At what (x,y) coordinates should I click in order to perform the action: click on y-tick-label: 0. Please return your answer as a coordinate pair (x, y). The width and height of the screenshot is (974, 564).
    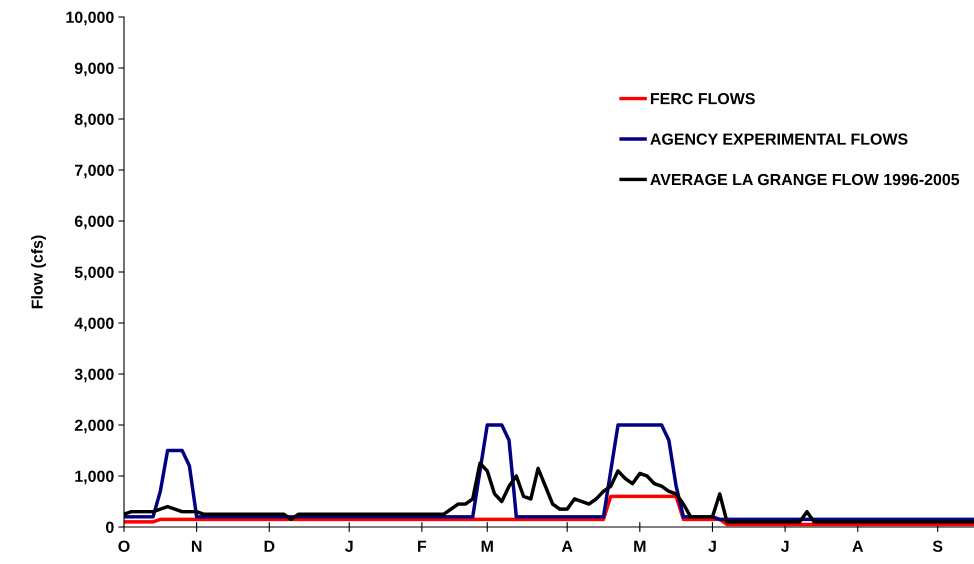
    Looking at the image, I should click on (110, 527).